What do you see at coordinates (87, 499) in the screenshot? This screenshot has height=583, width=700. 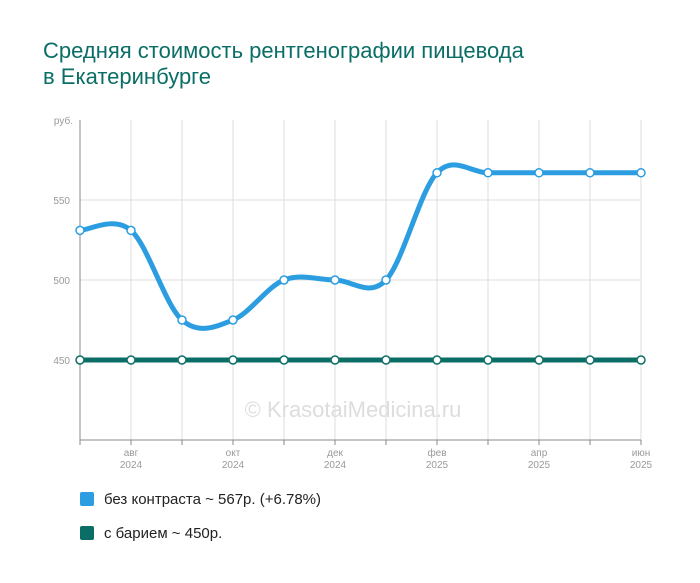 I see `legend-swatch-no-contrast` at bounding box center [87, 499].